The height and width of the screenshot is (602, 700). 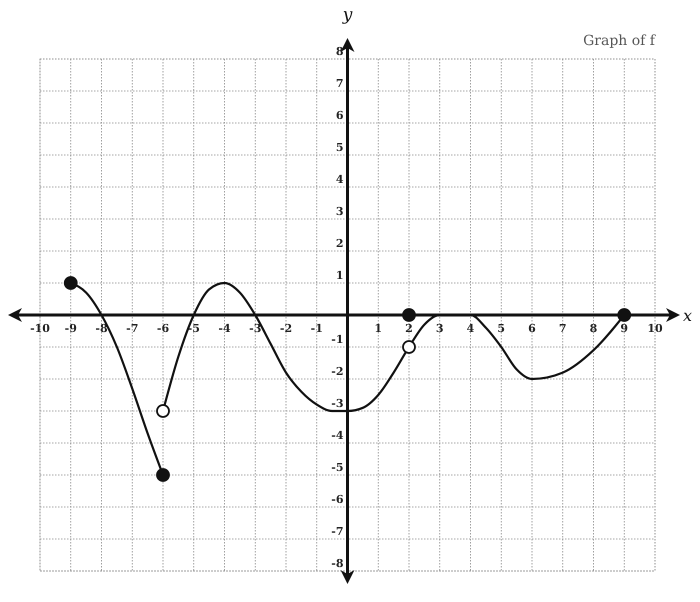 I want to click on y-tick-label: -7, so click(x=337, y=531).